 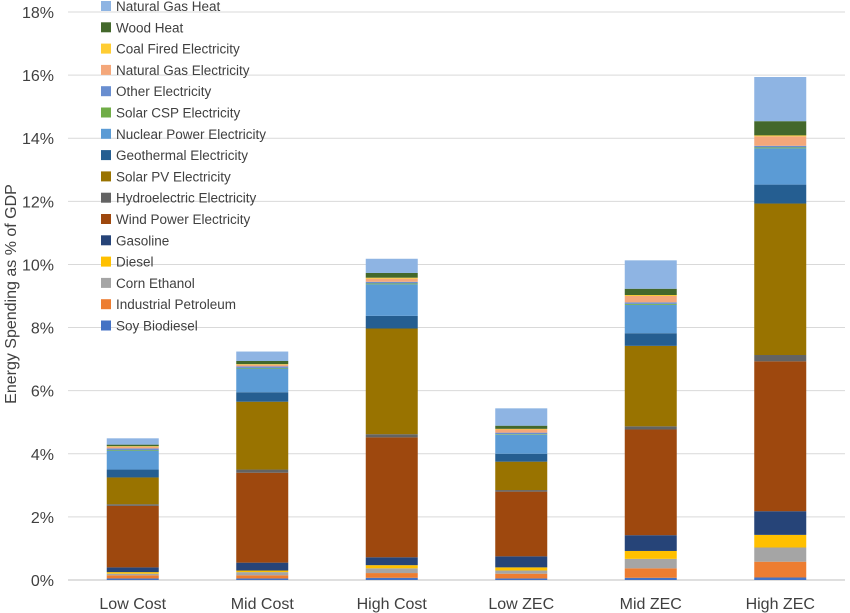 I want to click on legend-item: Wind Power Electricity, so click(x=176, y=219).